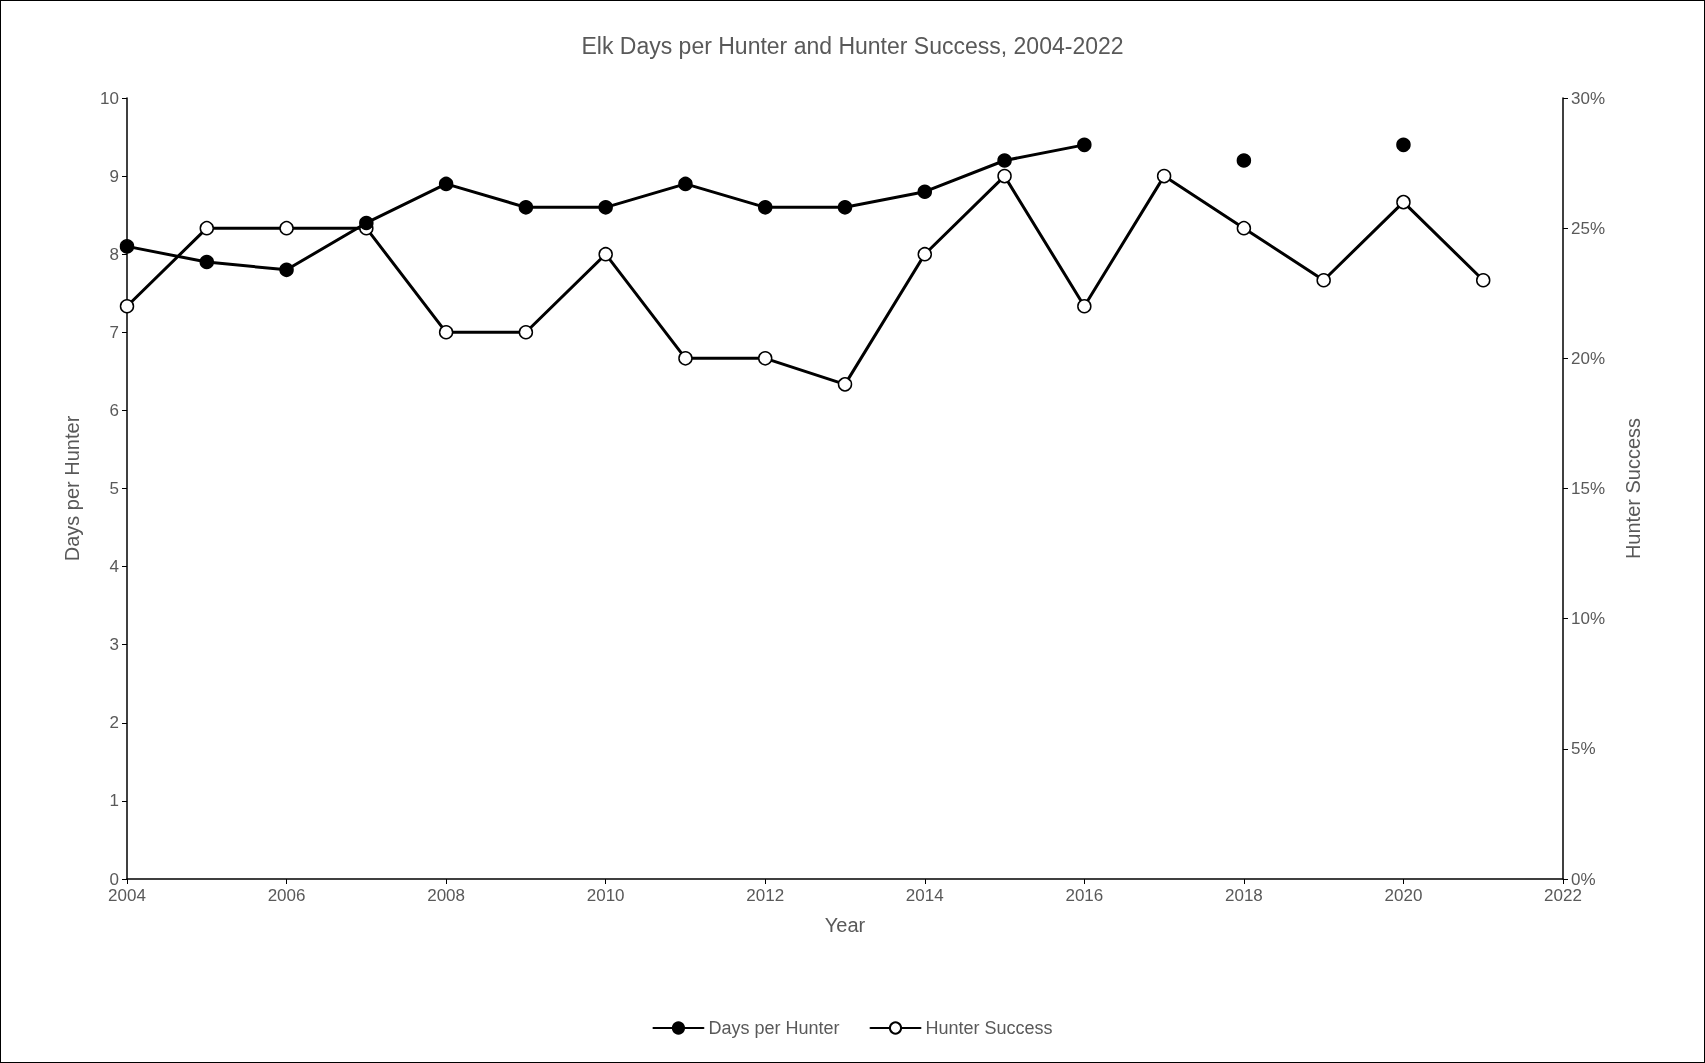 The height and width of the screenshot is (1063, 1705). What do you see at coordinates (605, 895) in the screenshot?
I see `x-tick-label: 2010` at bounding box center [605, 895].